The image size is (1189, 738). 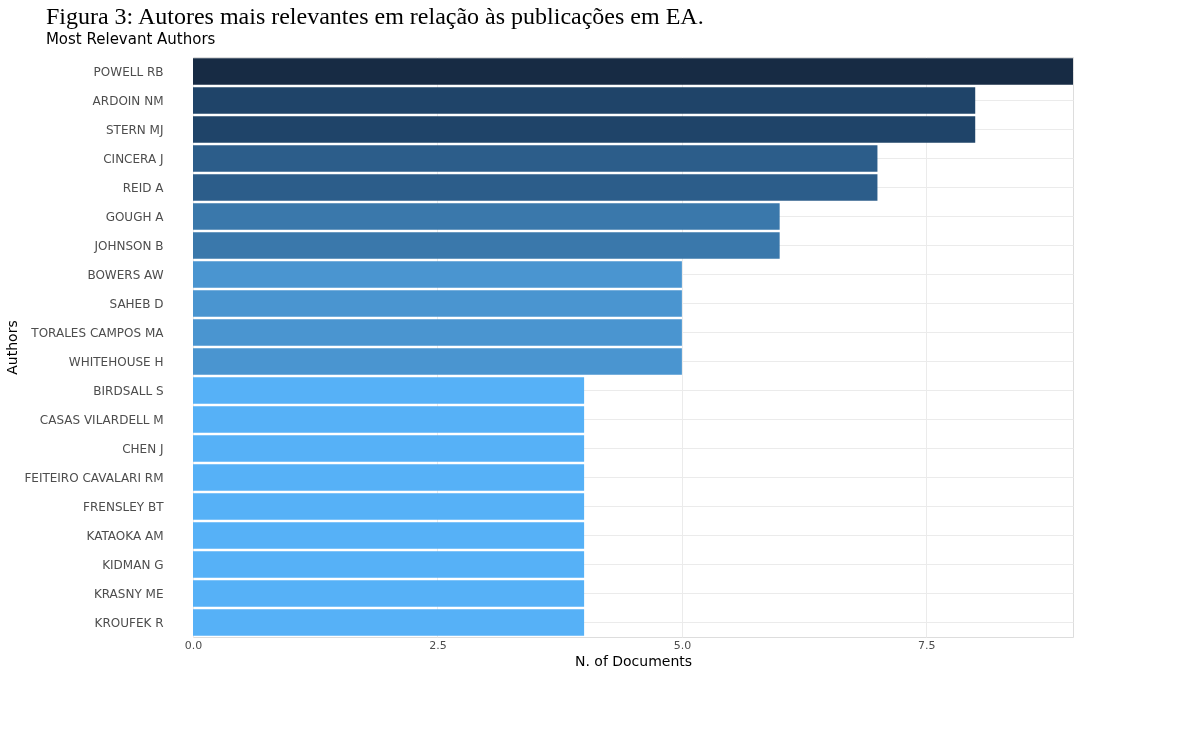 I want to click on x-tick-label: 5.0, so click(x=682, y=645).